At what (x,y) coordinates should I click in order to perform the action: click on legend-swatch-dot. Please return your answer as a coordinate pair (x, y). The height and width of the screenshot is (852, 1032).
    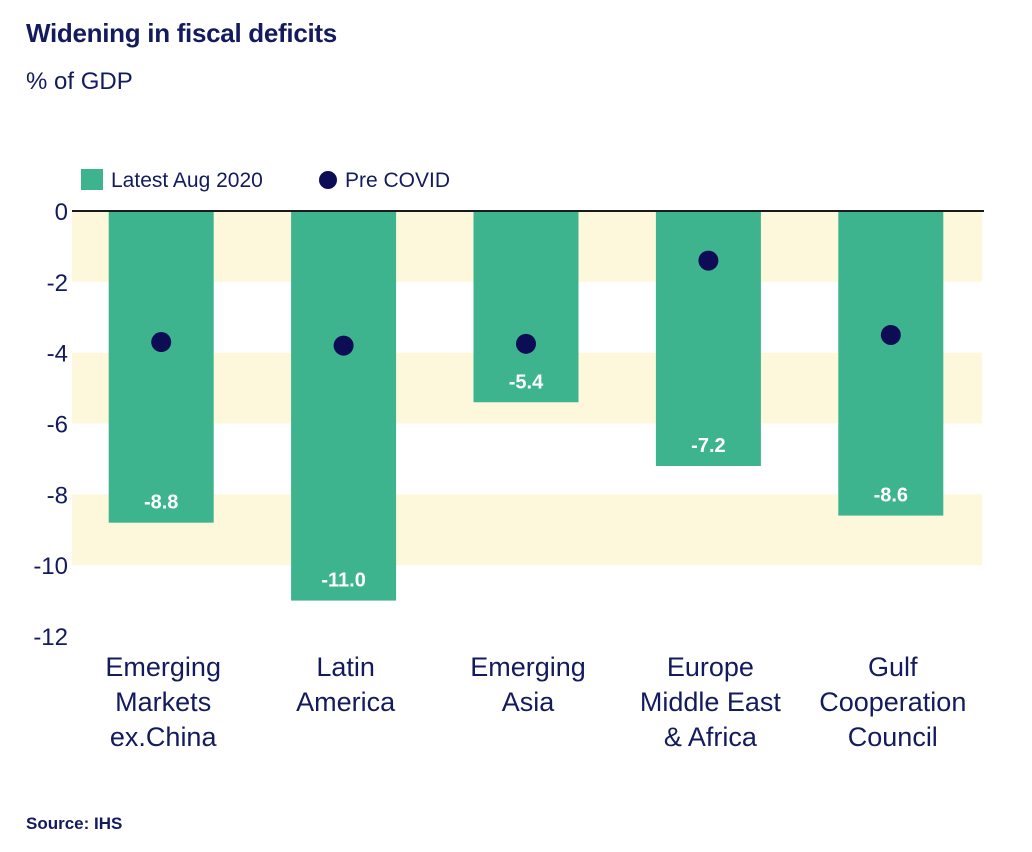
    Looking at the image, I should click on (328, 180).